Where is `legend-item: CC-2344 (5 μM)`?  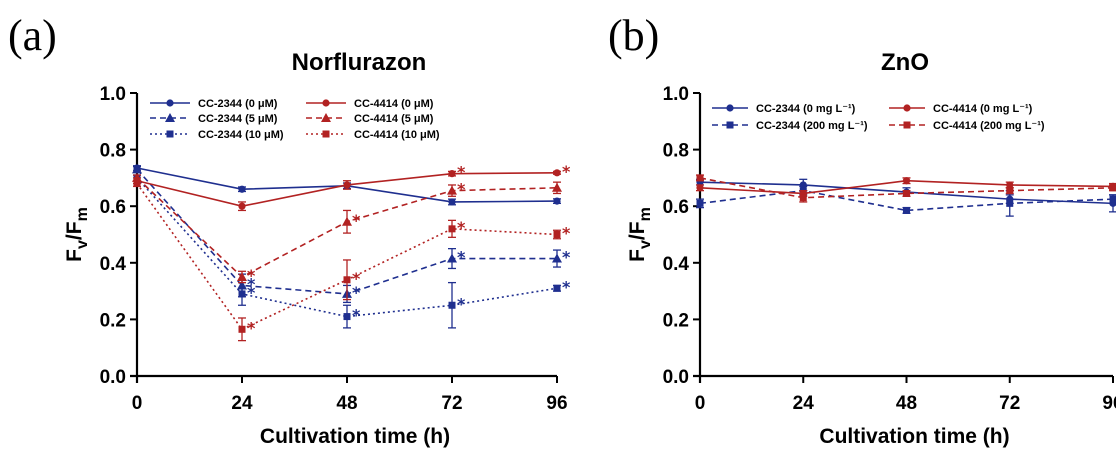 legend-item: CC-2344 (5 μM) is located at coordinates (214, 119).